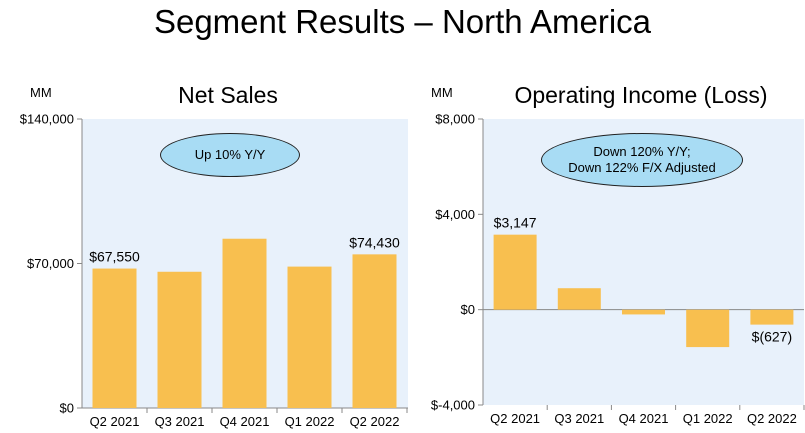  What do you see at coordinates (402, 21) in the screenshot?
I see `page-title: Segment Results – North America` at bounding box center [402, 21].